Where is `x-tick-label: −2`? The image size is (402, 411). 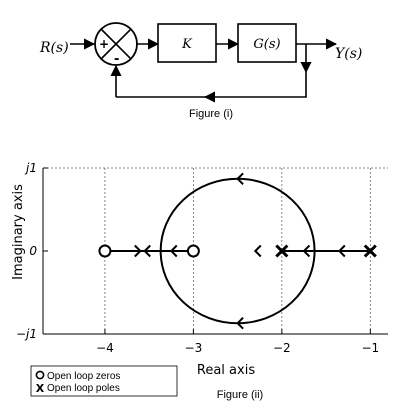
x-tick-label: −2 is located at coordinates (282, 348).